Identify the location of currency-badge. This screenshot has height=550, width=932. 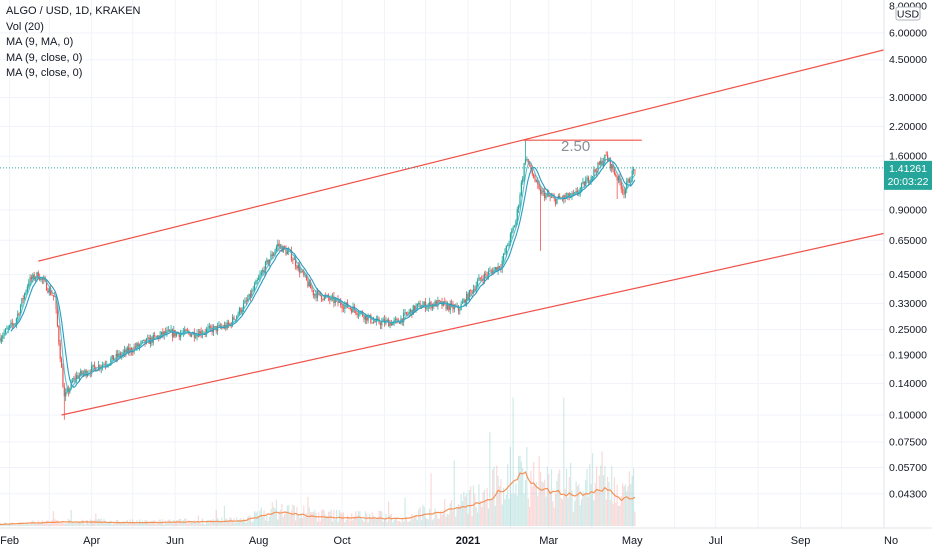
(908, 13).